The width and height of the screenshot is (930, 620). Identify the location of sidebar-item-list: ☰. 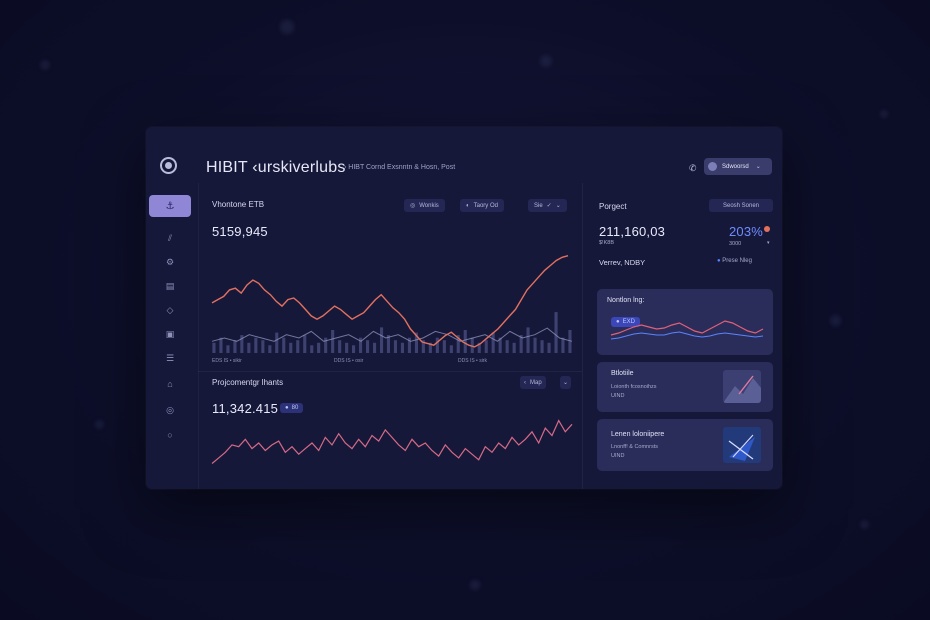
(170, 358).